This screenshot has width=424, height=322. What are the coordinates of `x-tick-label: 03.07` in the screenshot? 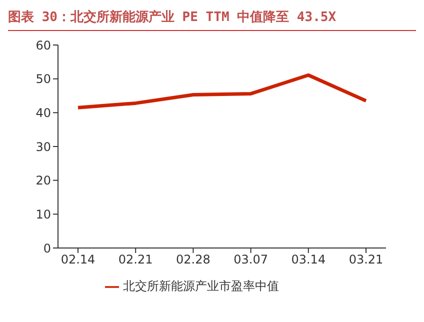 It's located at (251, 259).